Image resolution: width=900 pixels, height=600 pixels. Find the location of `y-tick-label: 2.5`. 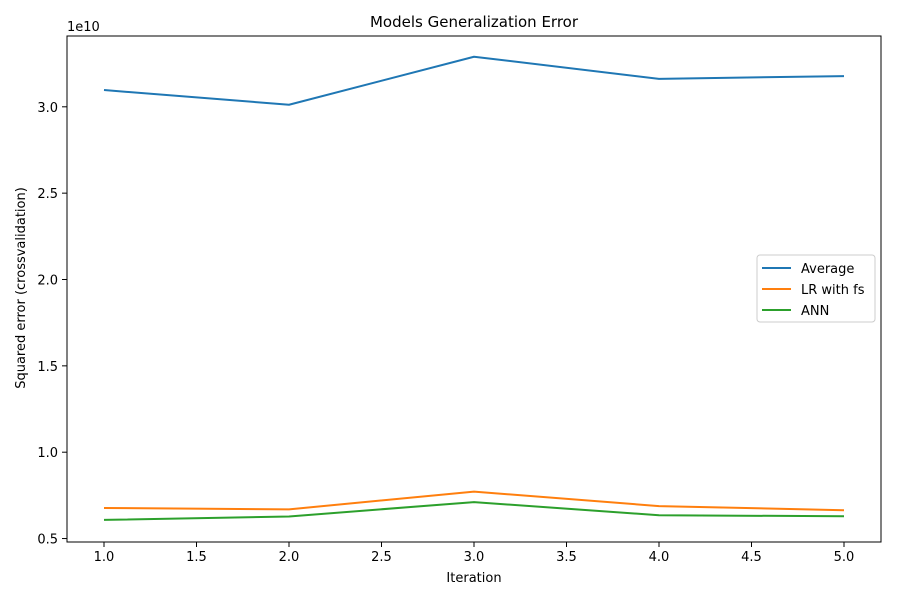

y-tick-label: 2.5 is located at coordinates (47, 194).